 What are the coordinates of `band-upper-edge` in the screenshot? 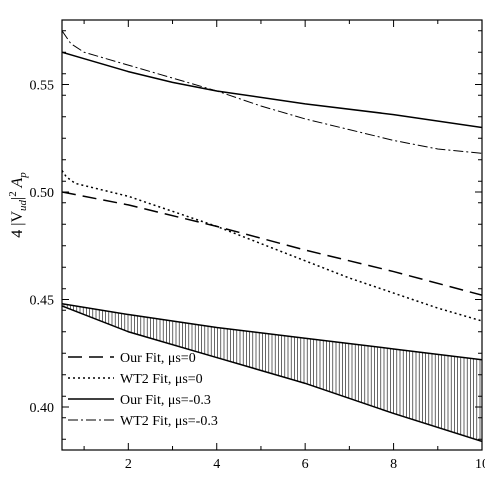 It's located at (272, 332).